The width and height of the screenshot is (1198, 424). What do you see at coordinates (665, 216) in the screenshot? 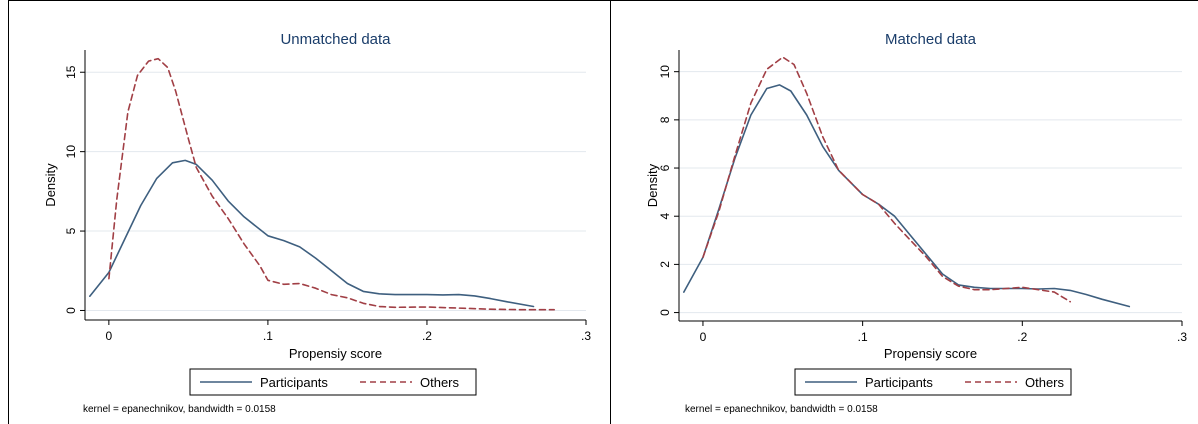
I see `y-tick-label: 4` at bounding box center [665, 216].